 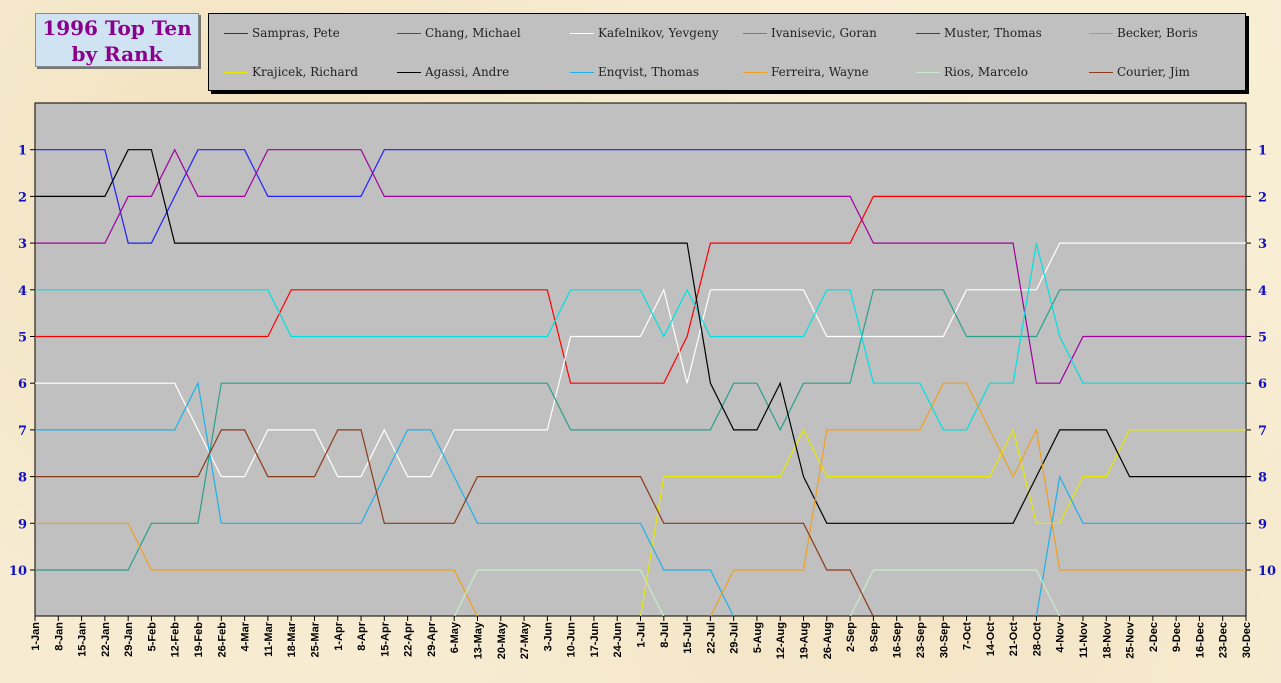 What do you see at coordinates (572, 640) in the screenshot?
I see `x-tick-label: 10-Jun` at bounding box center [572, 640].